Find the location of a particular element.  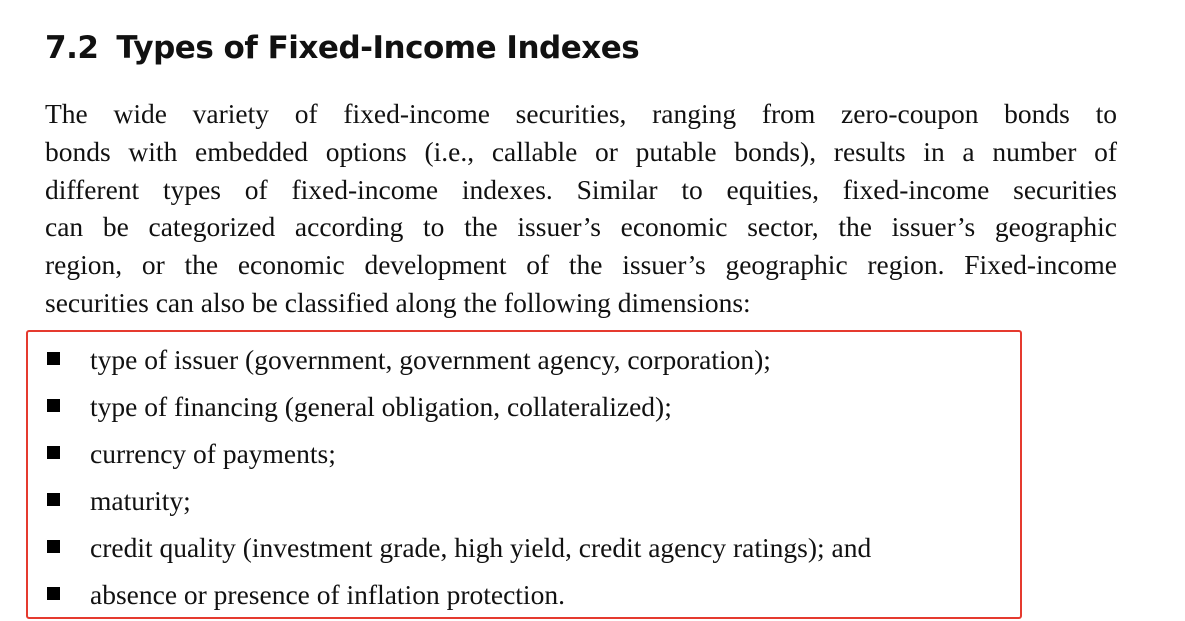

section-heading: 7.2 Types of Fixed-Income Indexes is located at coordinates (342, 48).